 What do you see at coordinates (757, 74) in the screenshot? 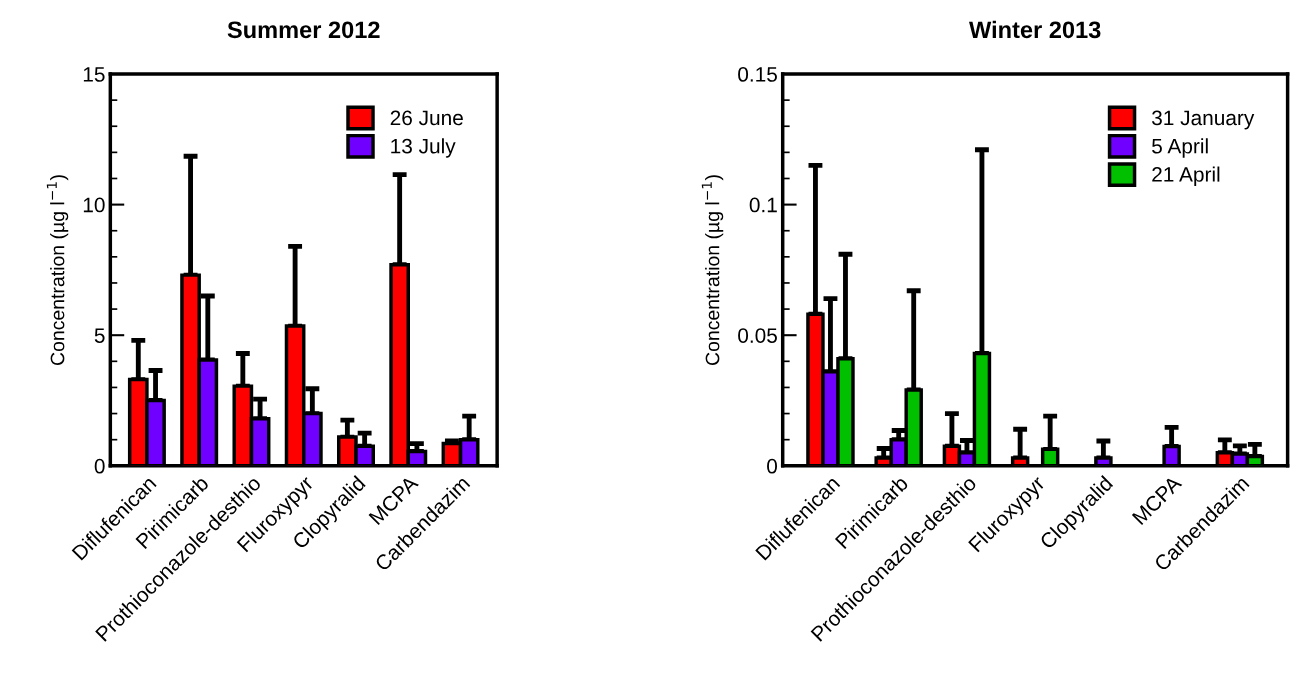
I see `y-tick-label: 0.15` at bounding box center [757, 74].